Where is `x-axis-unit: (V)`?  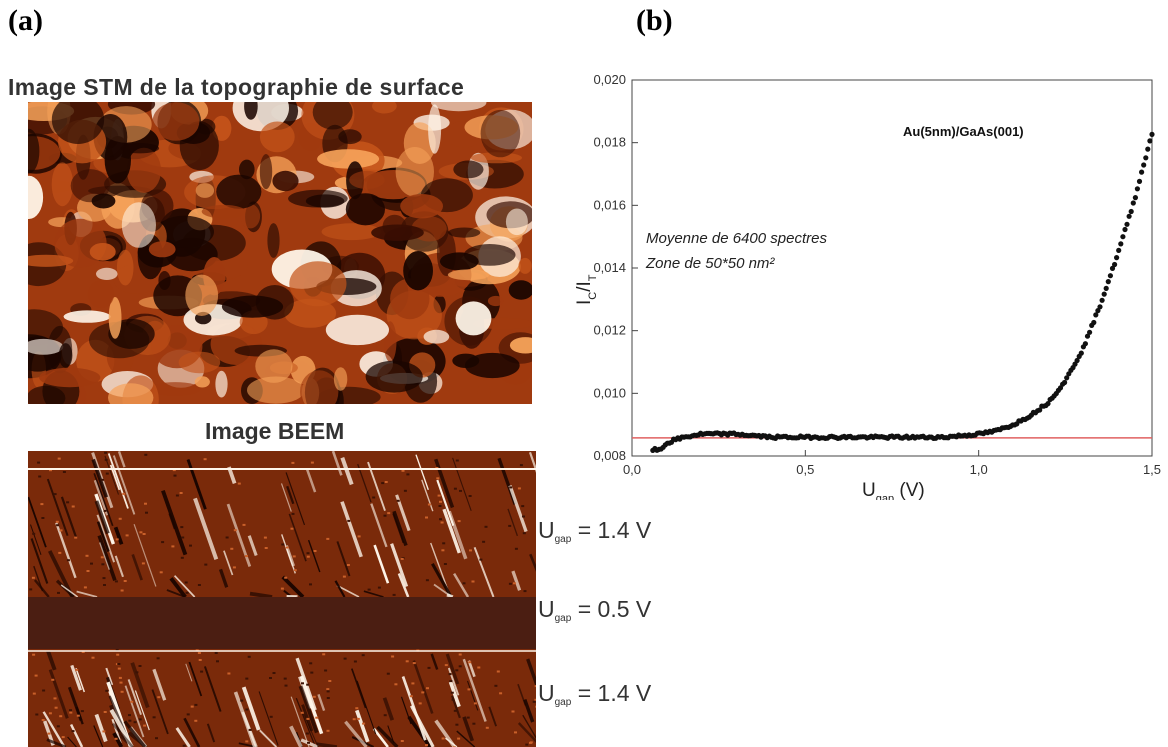
x-axis-unit: (V) is located at coordinates (909, 490).